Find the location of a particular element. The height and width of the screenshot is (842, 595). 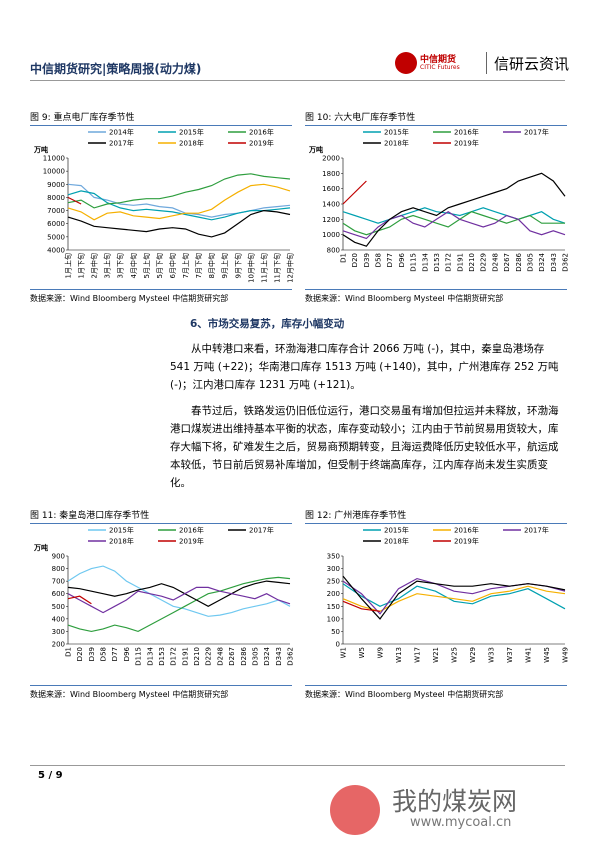

y-tick-label: 100 is located at coordinates (333, 619).